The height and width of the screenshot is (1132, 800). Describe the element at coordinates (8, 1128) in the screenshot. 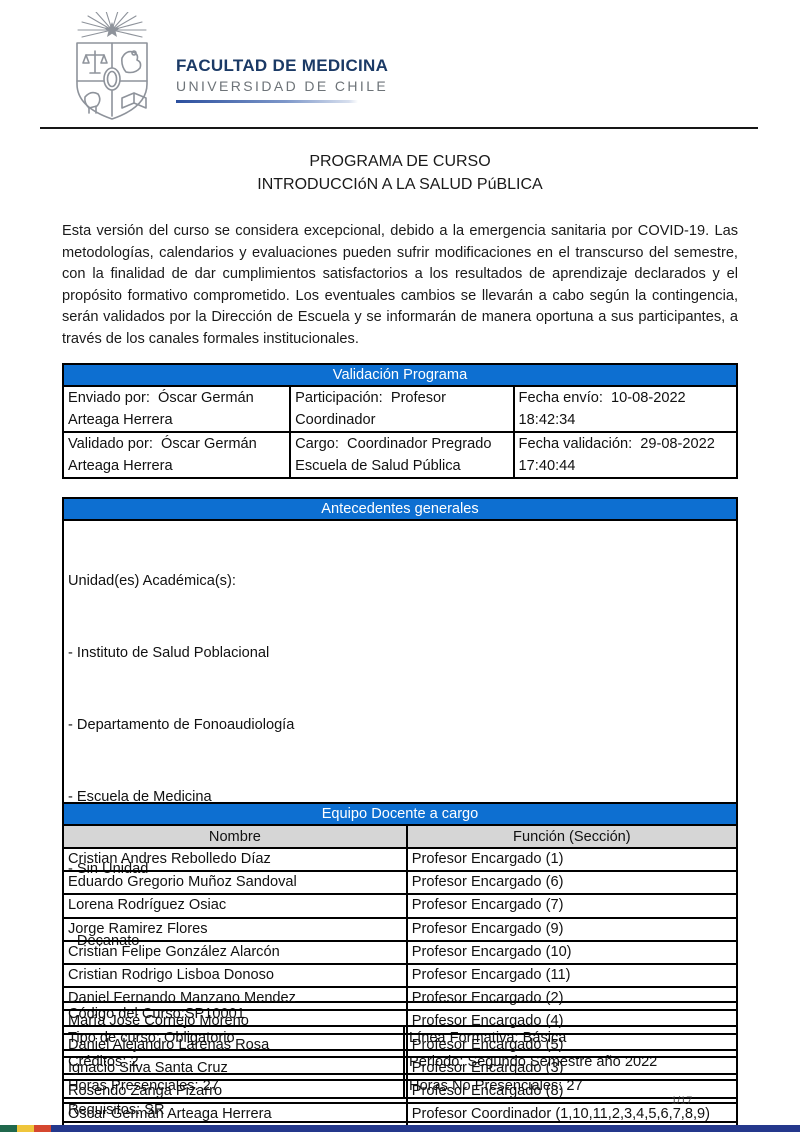

I see `footer-green-block` at that location.